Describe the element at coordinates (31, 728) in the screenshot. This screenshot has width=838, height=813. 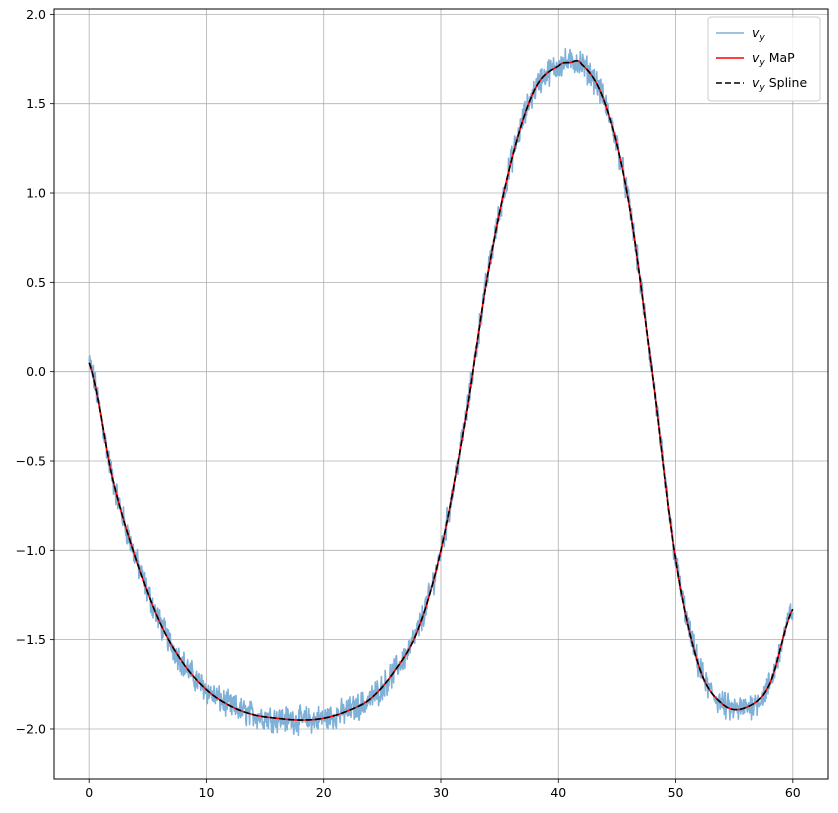
I see `y-tick-label: −2.0` at that location.